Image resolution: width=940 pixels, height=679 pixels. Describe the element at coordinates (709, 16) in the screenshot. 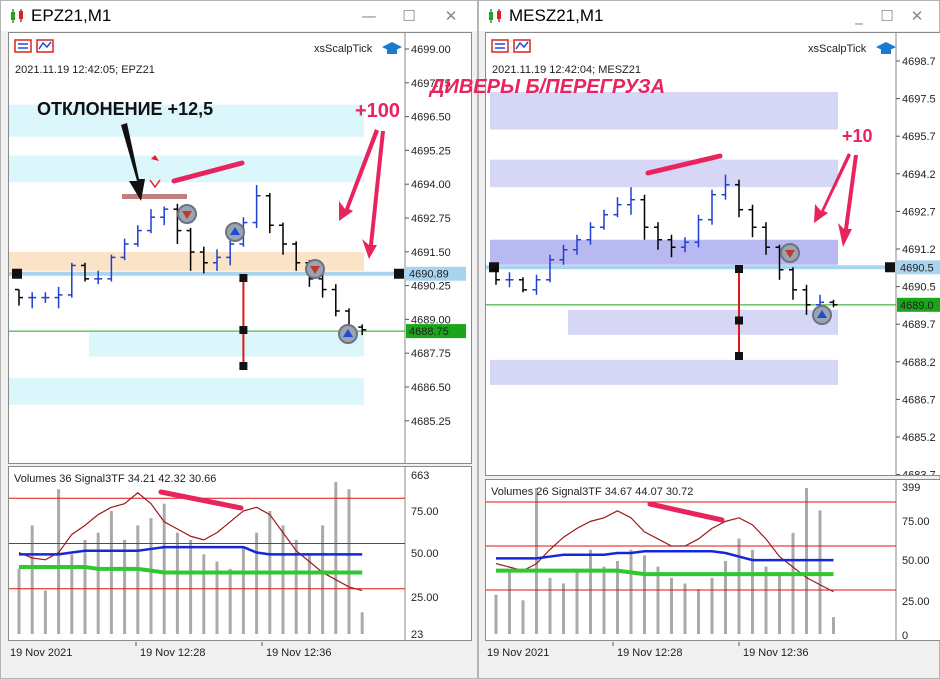

I see `window-titlebar: MESZ21,M1 _ ☐ ✕` at that location.